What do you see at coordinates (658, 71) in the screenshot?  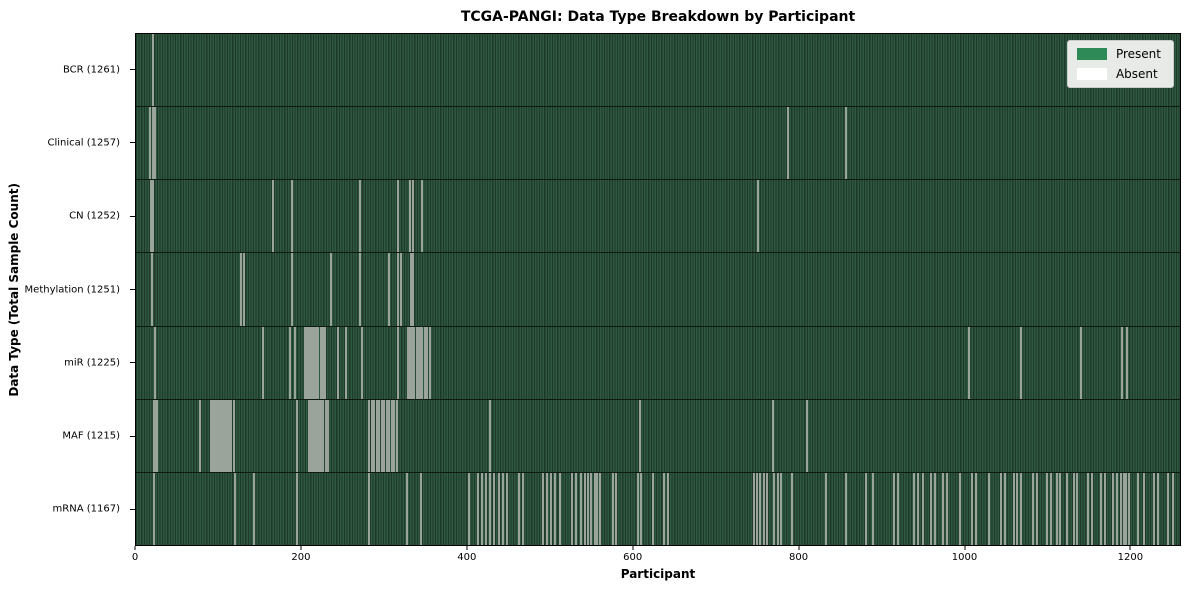 I see `row-bcr` at bounding box center [658, 71].